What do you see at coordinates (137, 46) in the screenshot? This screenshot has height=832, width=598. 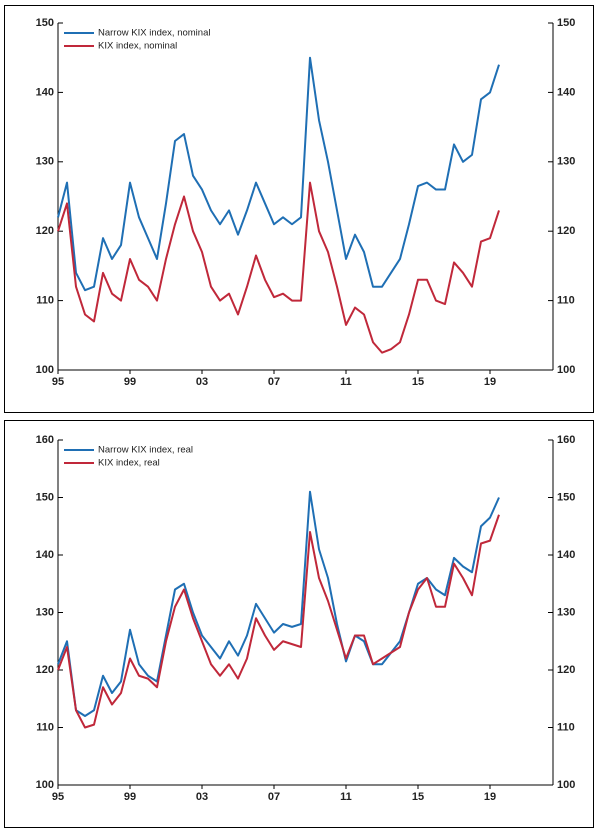 I see `legend-label: KIX index, nominal` at bounding box center [137, 46].